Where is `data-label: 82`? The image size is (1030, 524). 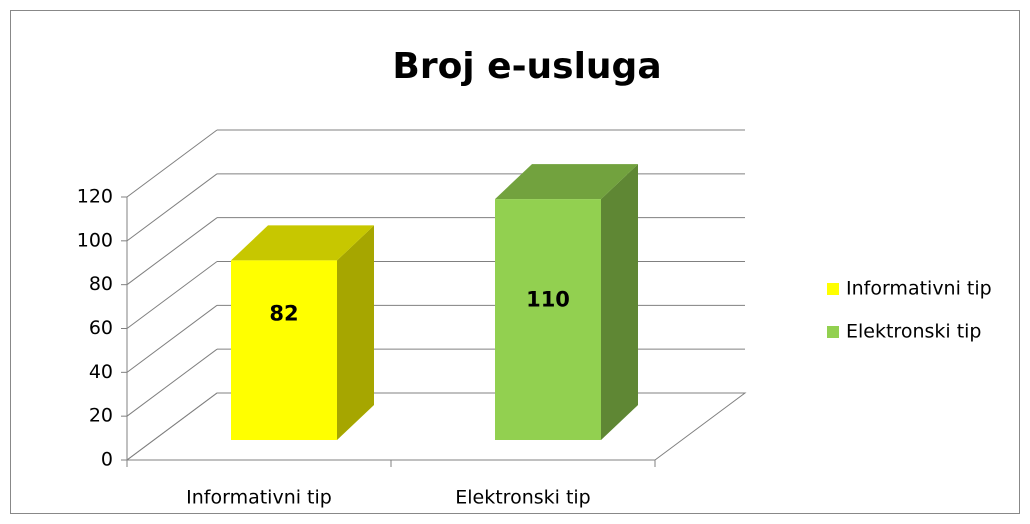 data-label: 82 is located at coordinates (283, 313).